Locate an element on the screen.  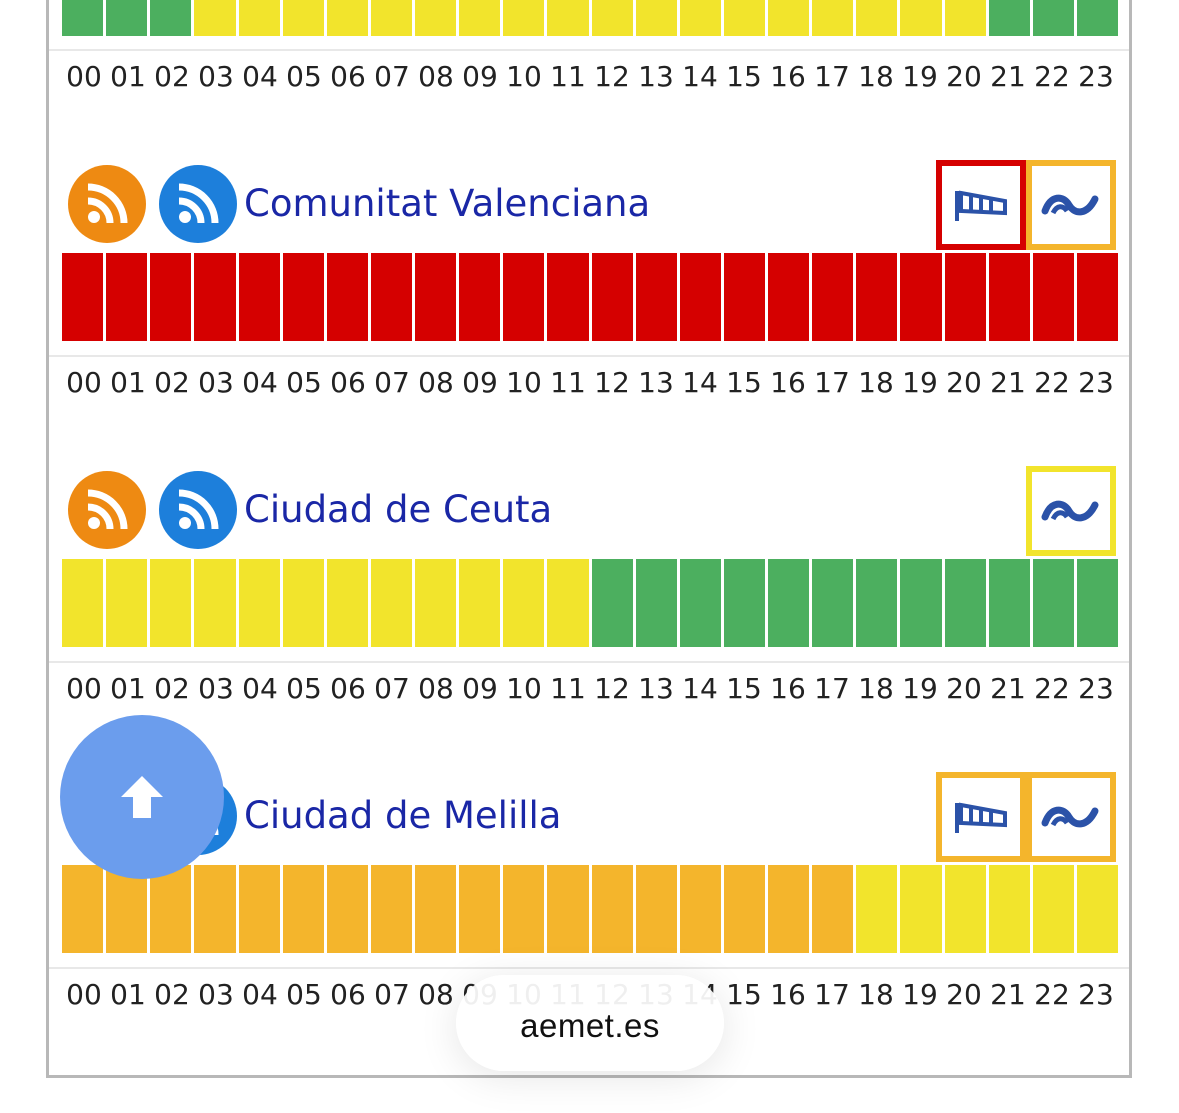
region-title: Ciudad de Ceuta is located at coordinates (398, 509).